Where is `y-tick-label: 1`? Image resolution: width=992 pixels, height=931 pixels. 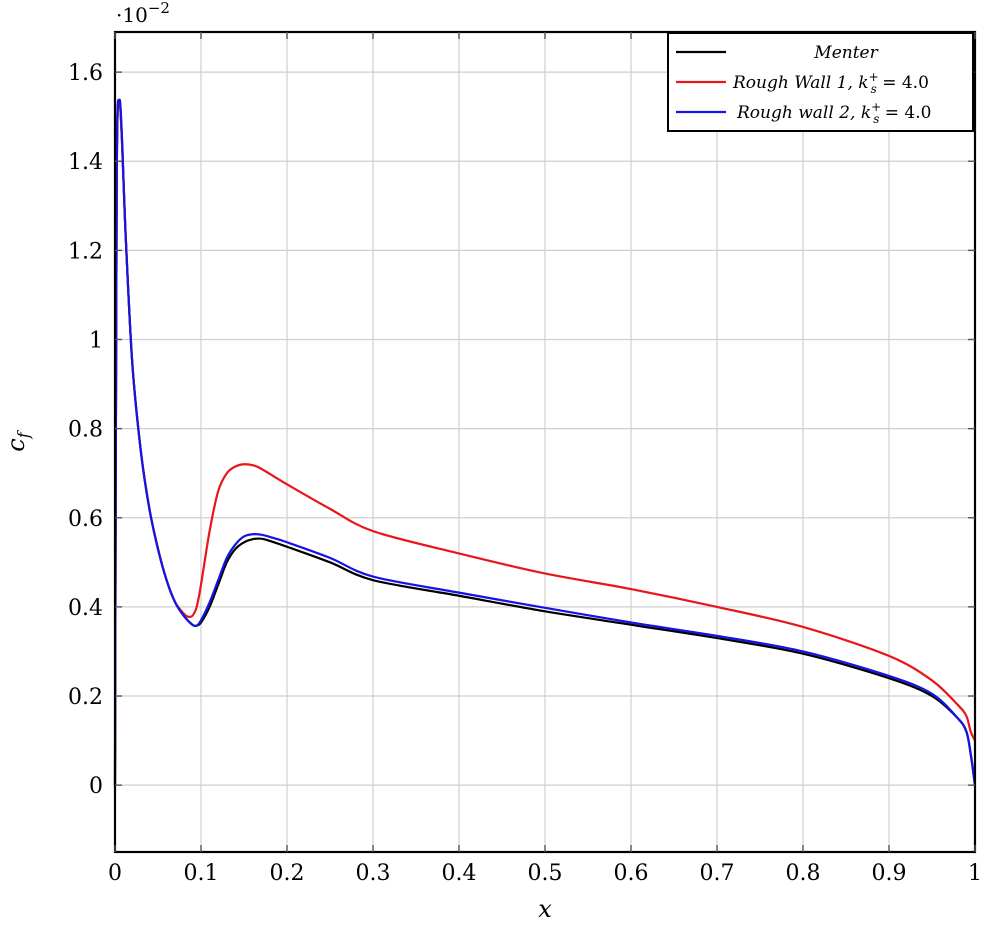 y-tick-label: 1 is located at coordinates (96, 341).